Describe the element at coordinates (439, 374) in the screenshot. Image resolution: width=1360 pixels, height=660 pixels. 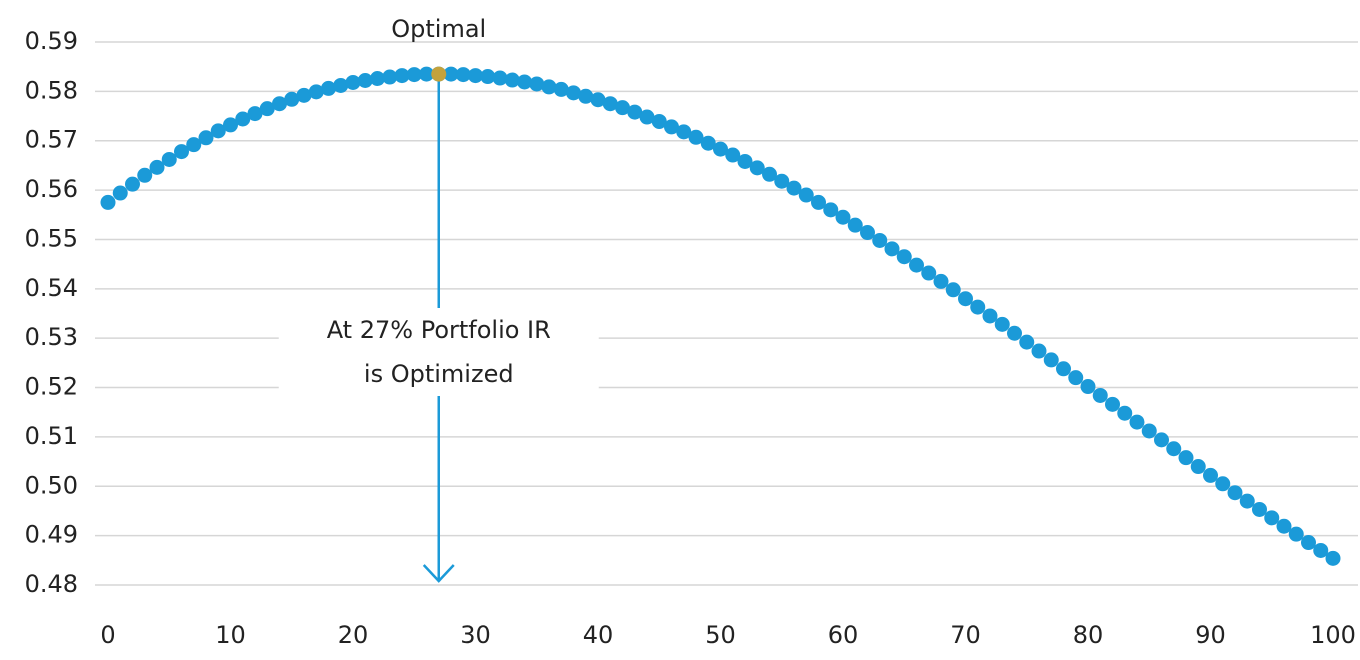
I see `annotation-text: is Optimized` at that location.